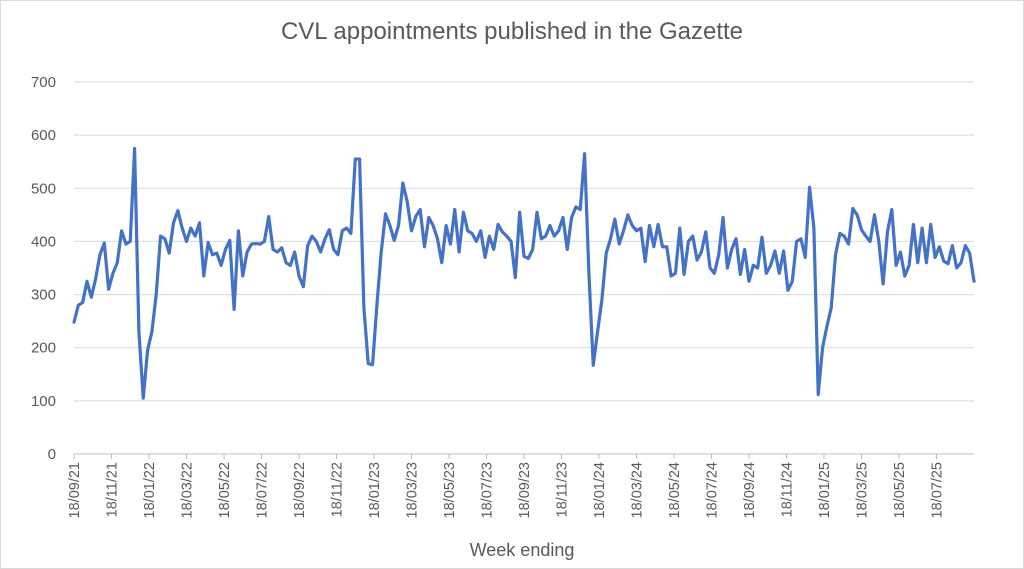  What do you see at coordinates (788, 489) in the screenshot?
I see `x-tick-label: 18/11/24` at bounding box center [788, 489].